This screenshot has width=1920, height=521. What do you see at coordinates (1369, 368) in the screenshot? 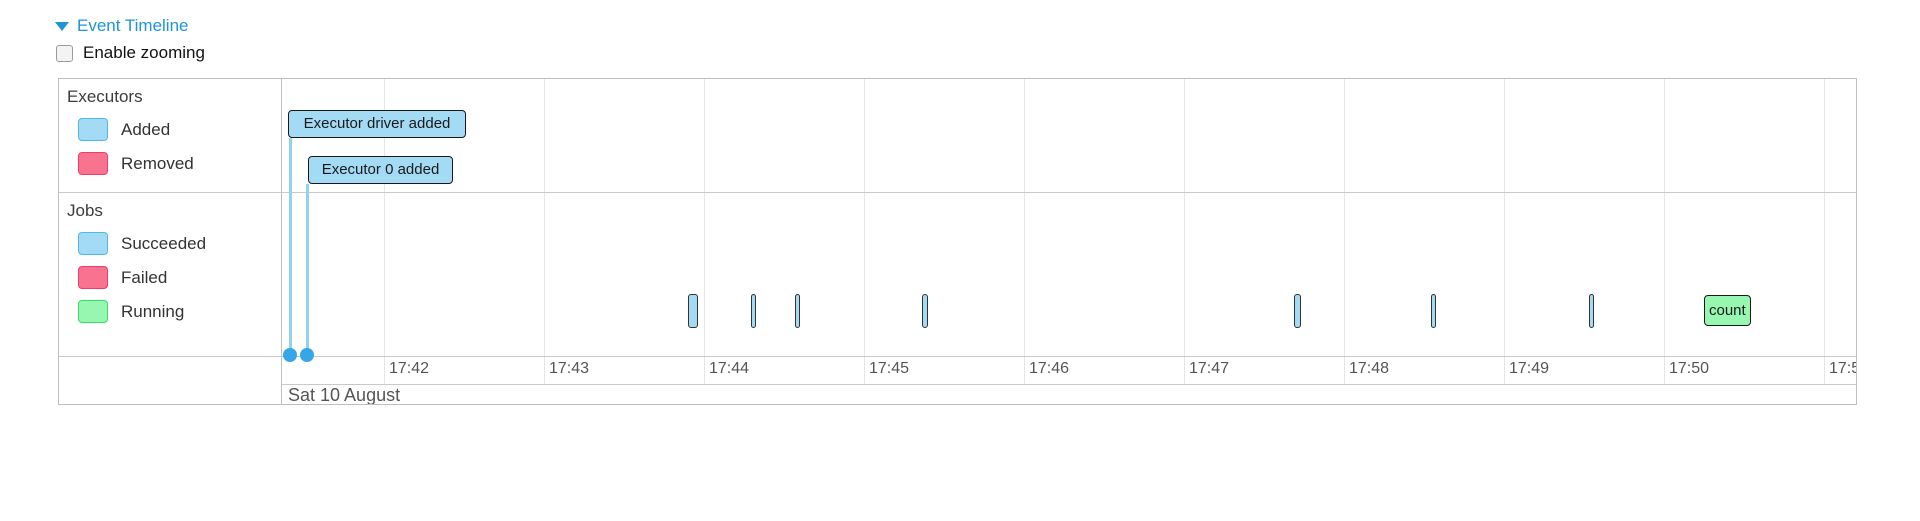
I see `axis-minor-label: 17:48` at bounding box center [1369, 368].